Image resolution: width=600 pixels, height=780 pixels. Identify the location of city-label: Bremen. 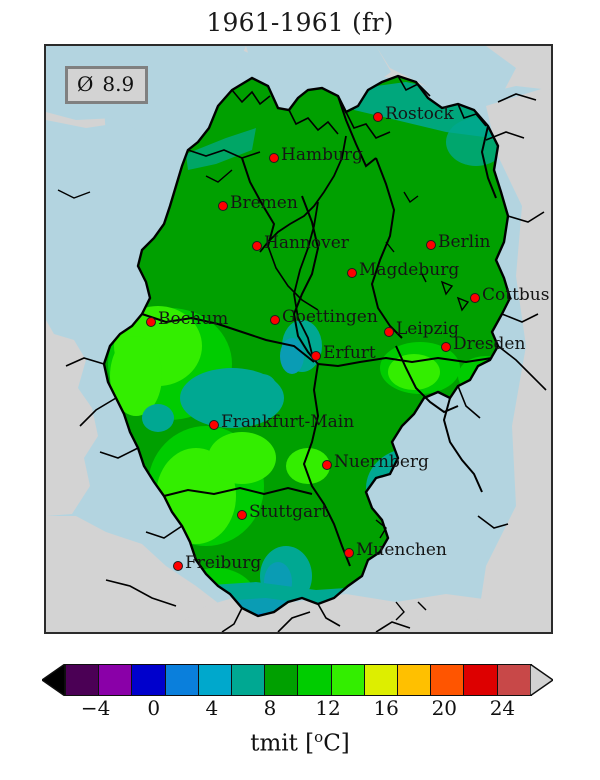
(264, 203).